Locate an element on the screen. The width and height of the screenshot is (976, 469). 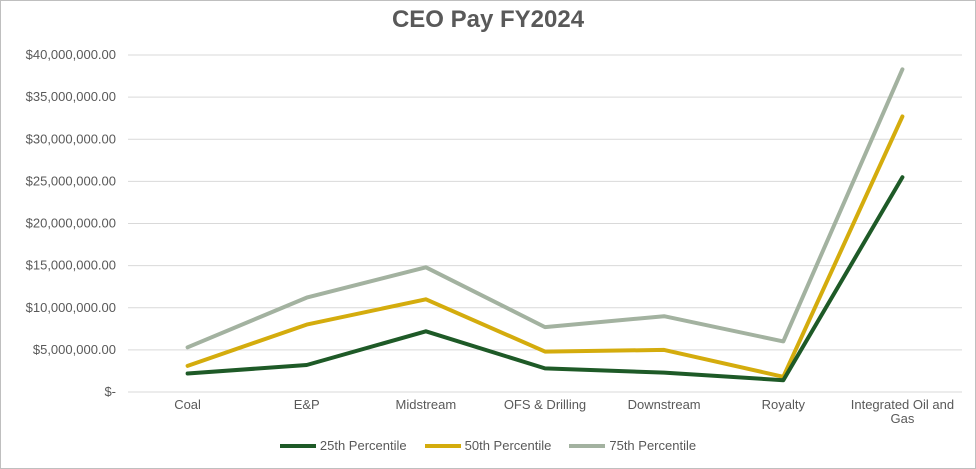
y-tick-label: $5,000,000.00 is located at coordinates (74, 349).